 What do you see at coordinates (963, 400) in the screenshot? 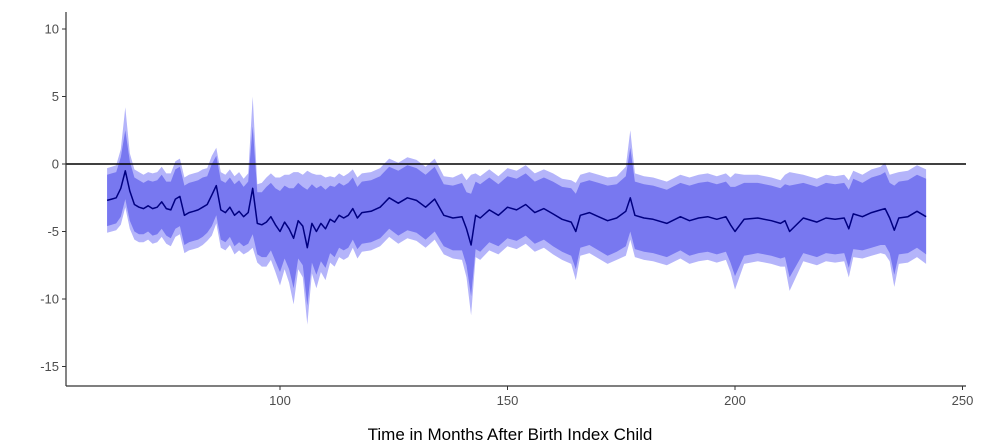
I see `x-tick-label: 250` at bounding box center [963, 400].